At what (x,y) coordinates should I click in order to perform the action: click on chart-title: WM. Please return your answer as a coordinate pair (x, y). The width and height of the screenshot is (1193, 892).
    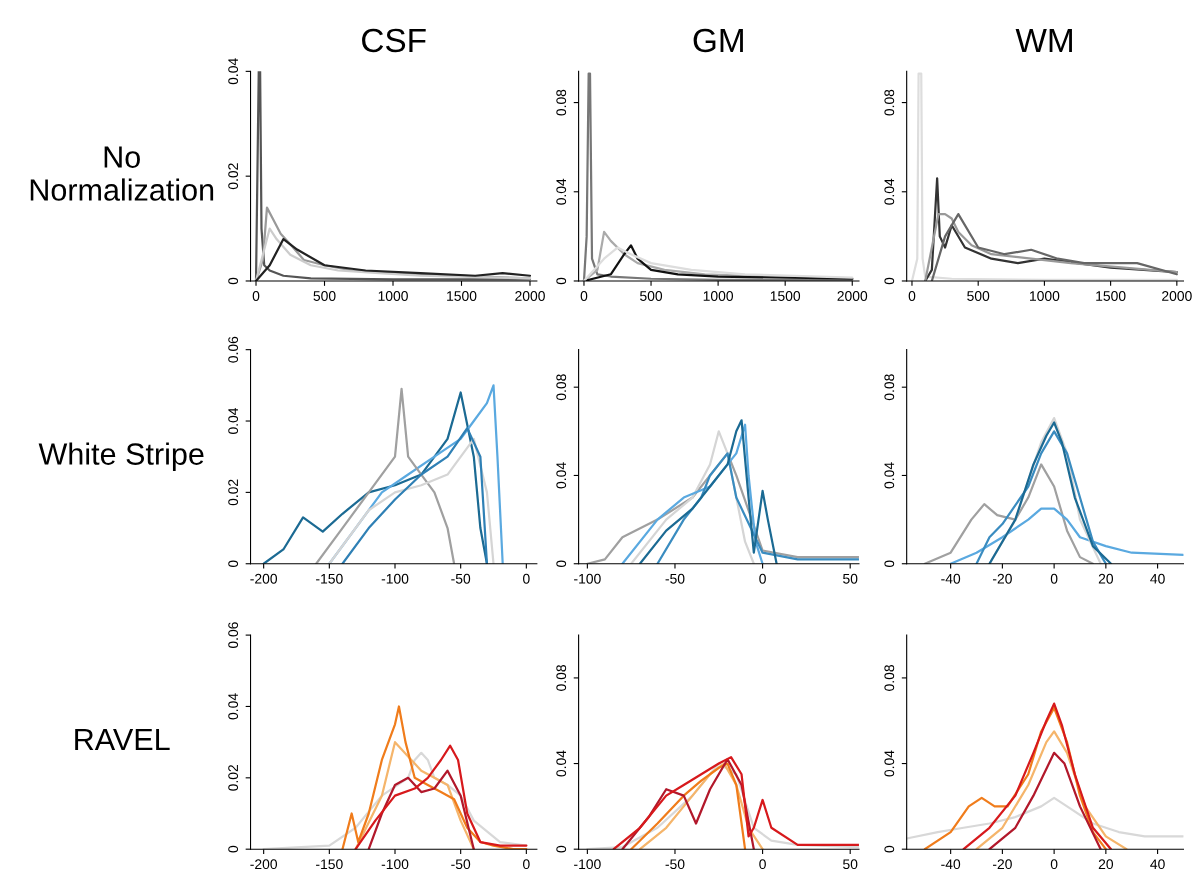
    Looking at the image, I should click on (1043, 40).